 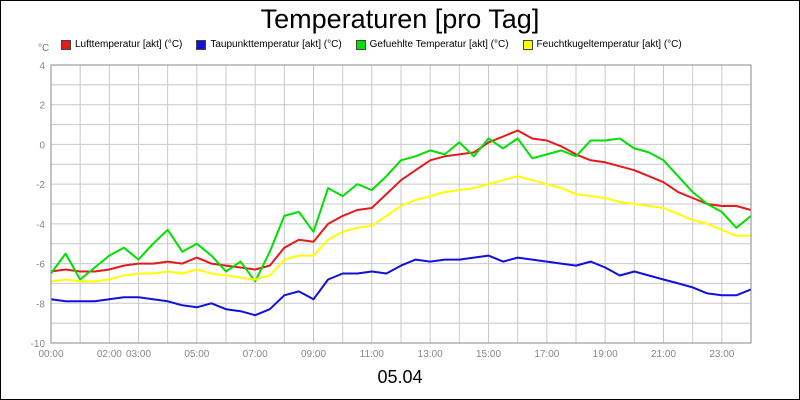 What do you see at coordinates (400, 19) in the screenshot?
I see `chart-title: Temperaturen [pro Tag]` at bounding box center [400, 19].